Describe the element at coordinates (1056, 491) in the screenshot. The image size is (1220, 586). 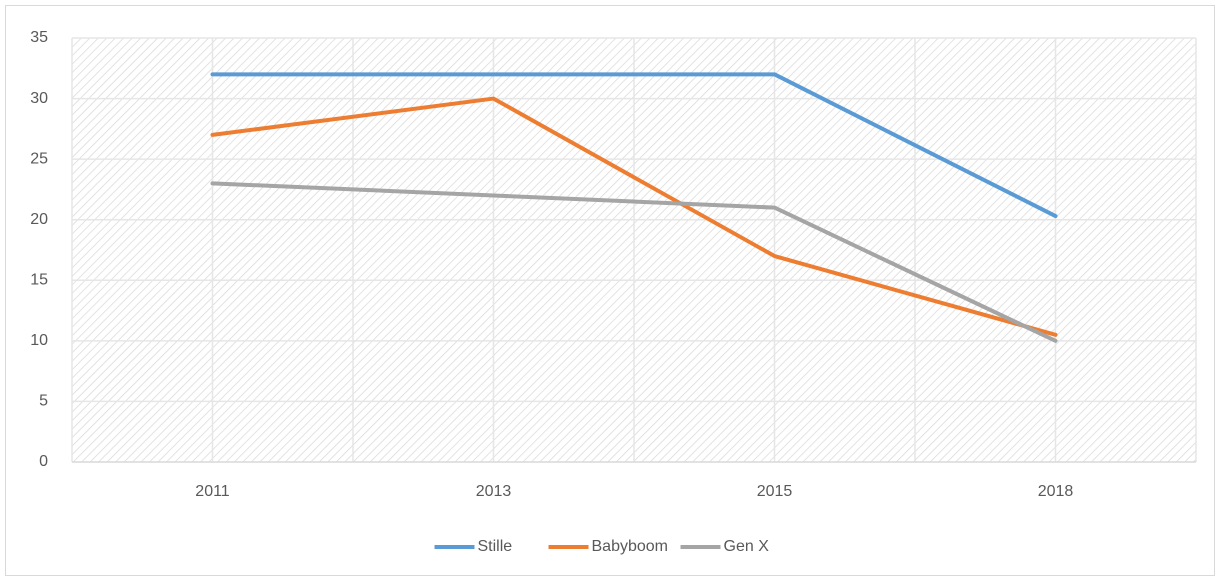
I see `x-tick-label: 2018` at that location.